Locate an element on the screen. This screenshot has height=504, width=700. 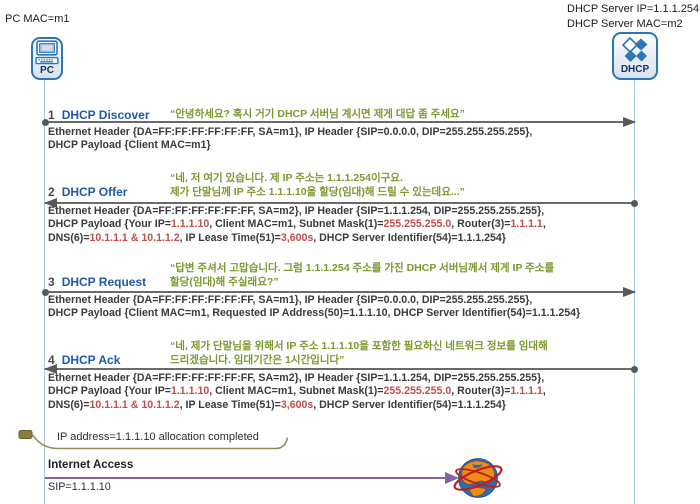
message-4-name: DHCP Ack is located at coordinates (91, 360).